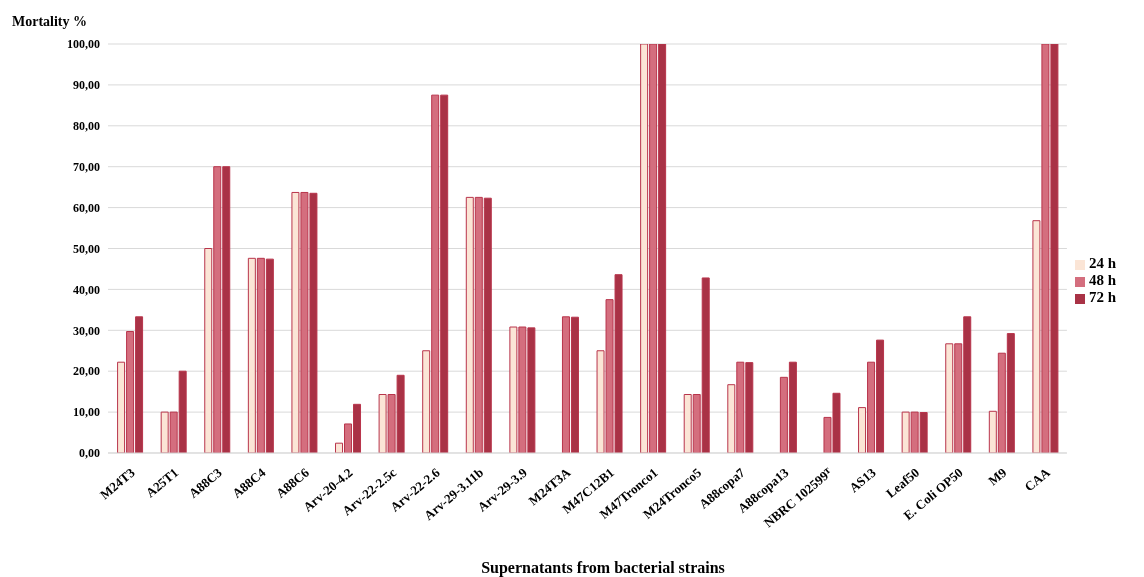  Describe the element at coordinates (1102, 280) in the screenshot. I see `legend-label: 48 h` at that location.